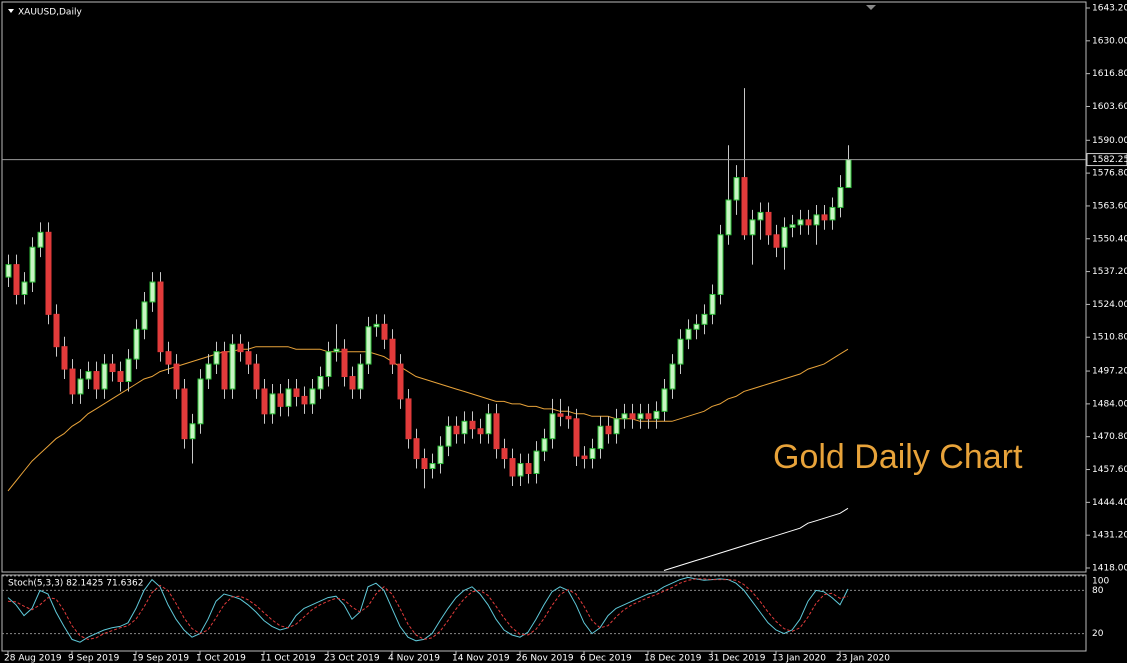 The height and width of the screenshot is (663, 1127). Describe the element at coordinates (1109, 338) in the screenshot. I see `y-tick-label: 1510.80` at that location.